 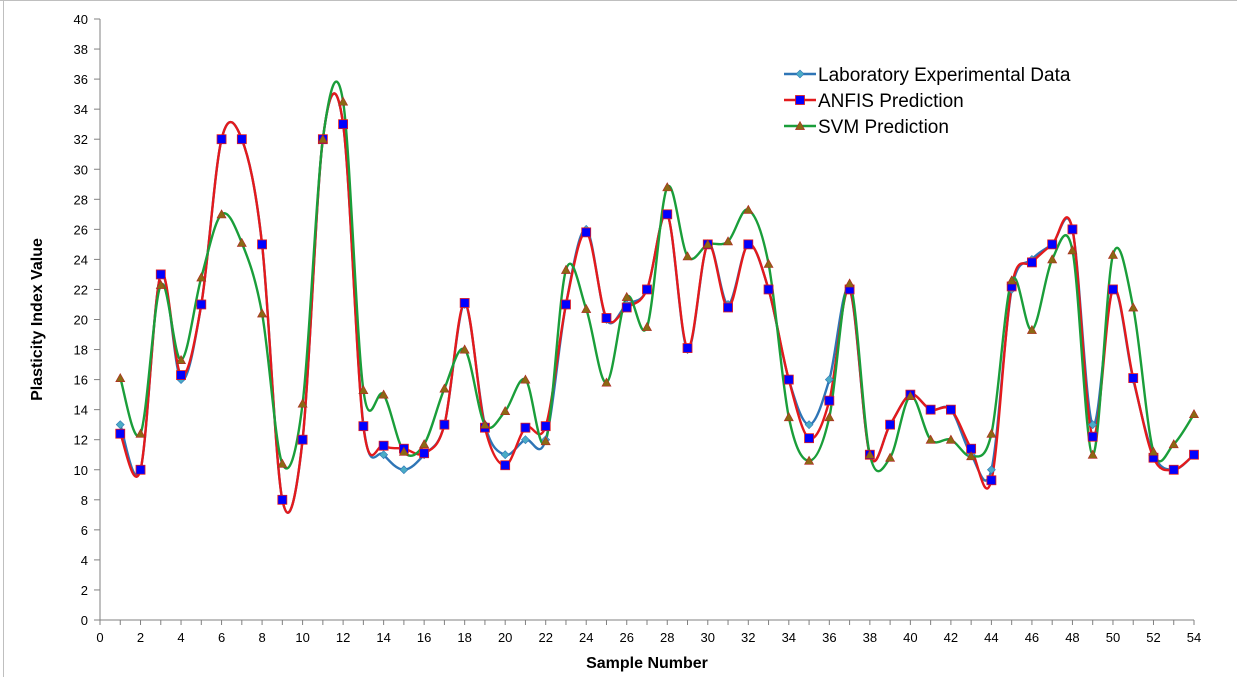 What do you see at coordinates (81, 19) in the screenshot?
I see `y-tick-label: 40` at bounding box center [81, 19].